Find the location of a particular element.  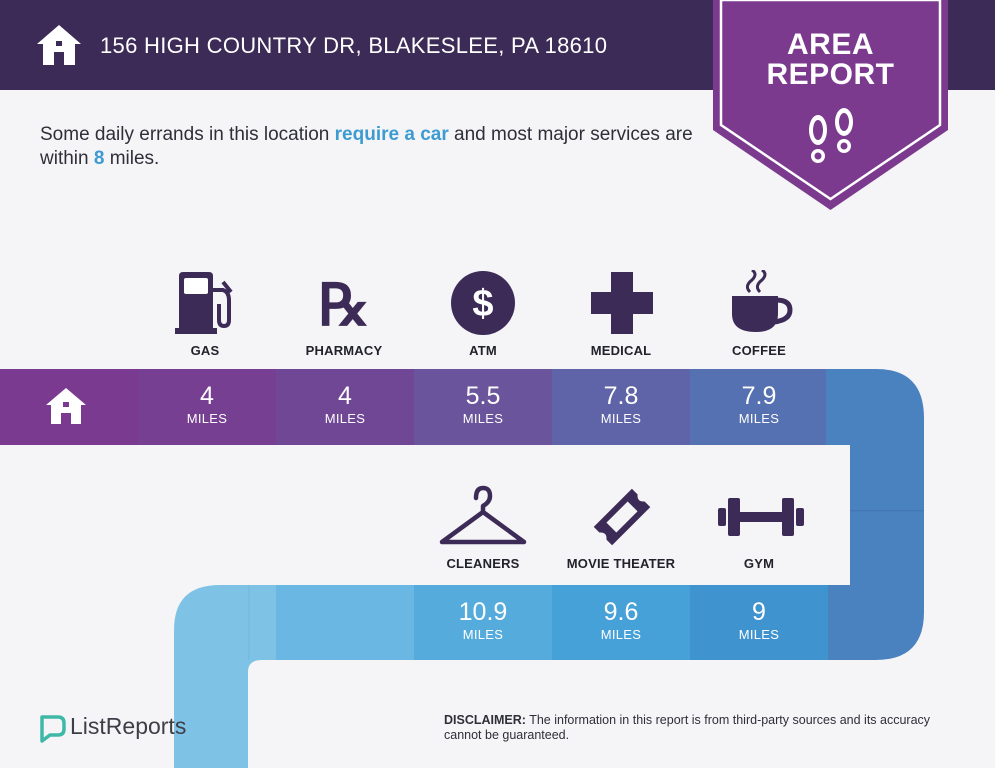

dollar-coin-icon: $ is located at coordinates (483, 303).